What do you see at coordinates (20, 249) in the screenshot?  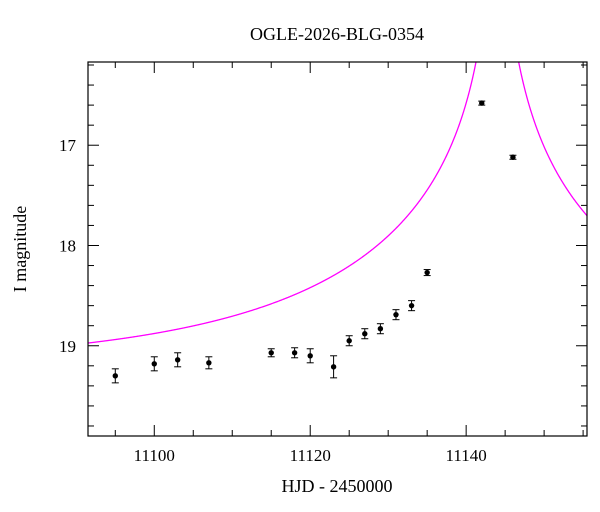 I see `y-axis-label: I magnitude` at bounding box center [20, 249].